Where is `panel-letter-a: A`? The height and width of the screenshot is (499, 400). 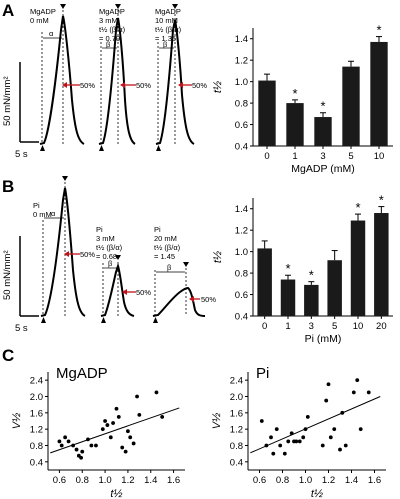
panel-letter-a: A is located at coordinates (8, 10).